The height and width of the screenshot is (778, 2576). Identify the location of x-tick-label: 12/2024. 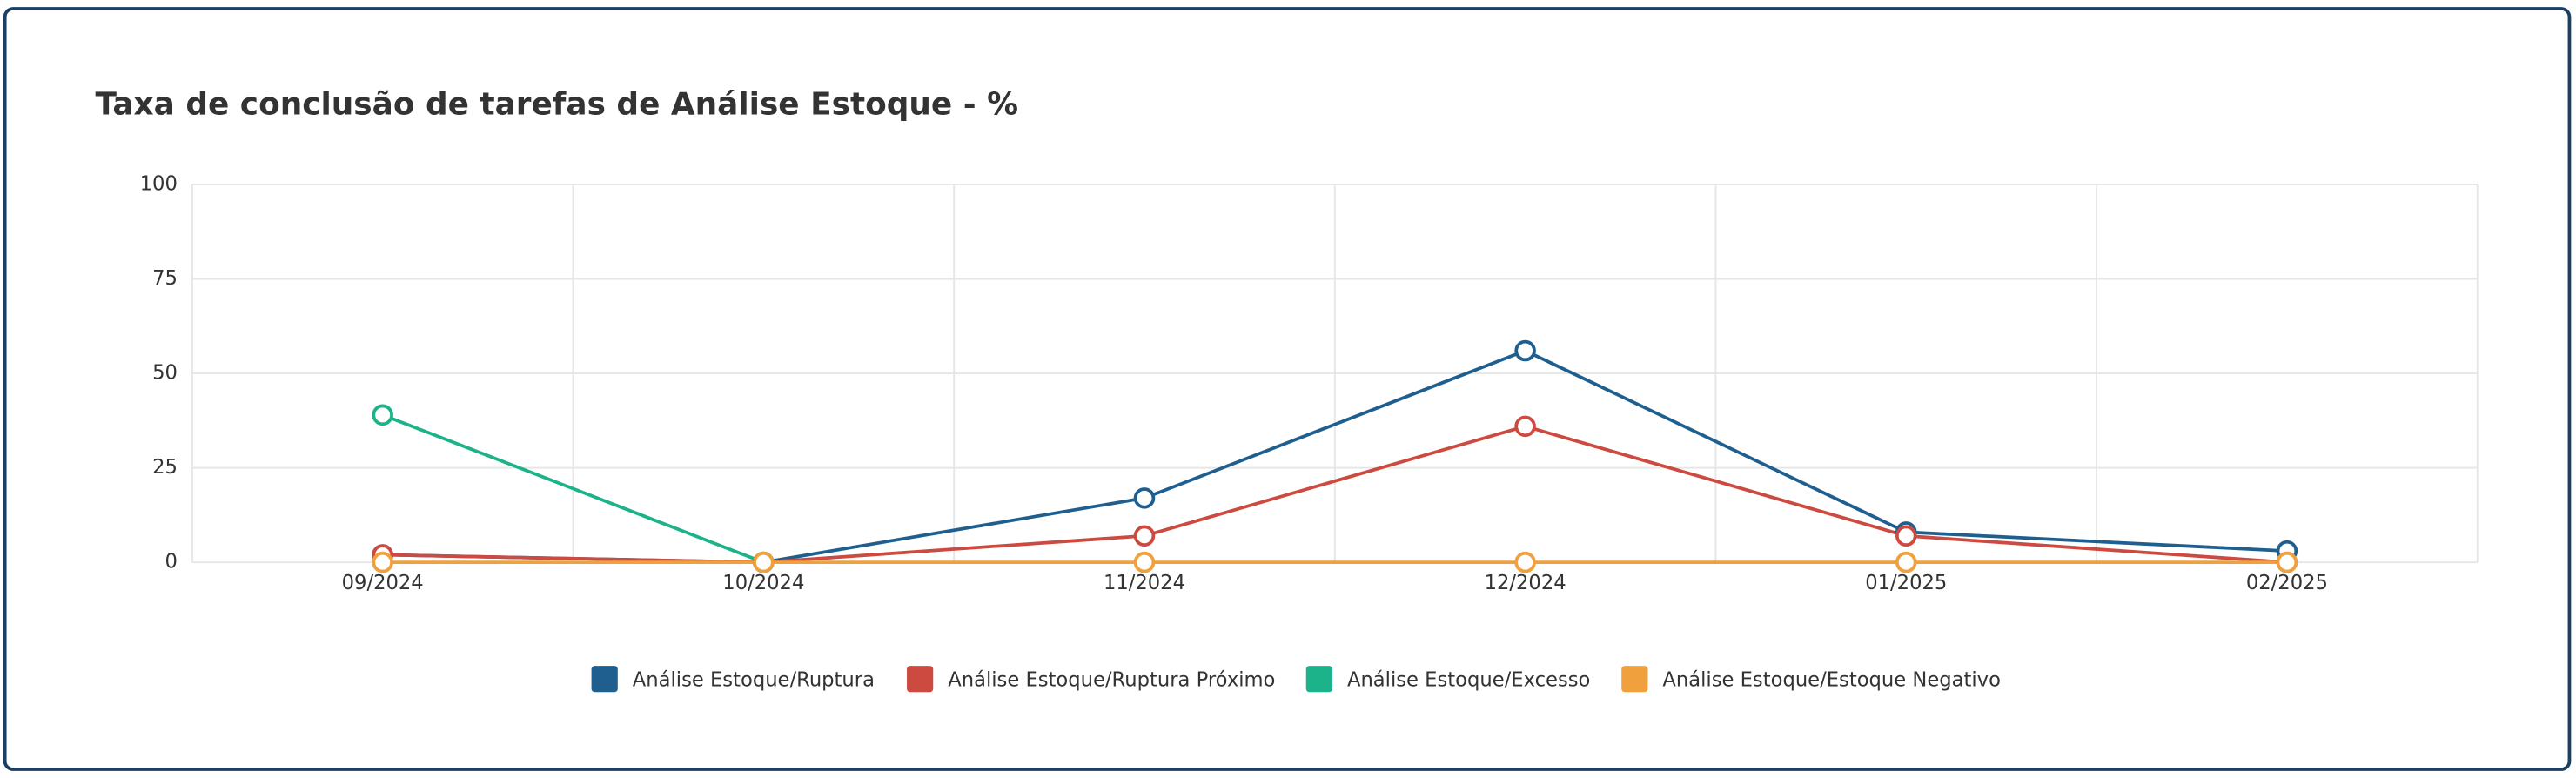
(1525, 583).